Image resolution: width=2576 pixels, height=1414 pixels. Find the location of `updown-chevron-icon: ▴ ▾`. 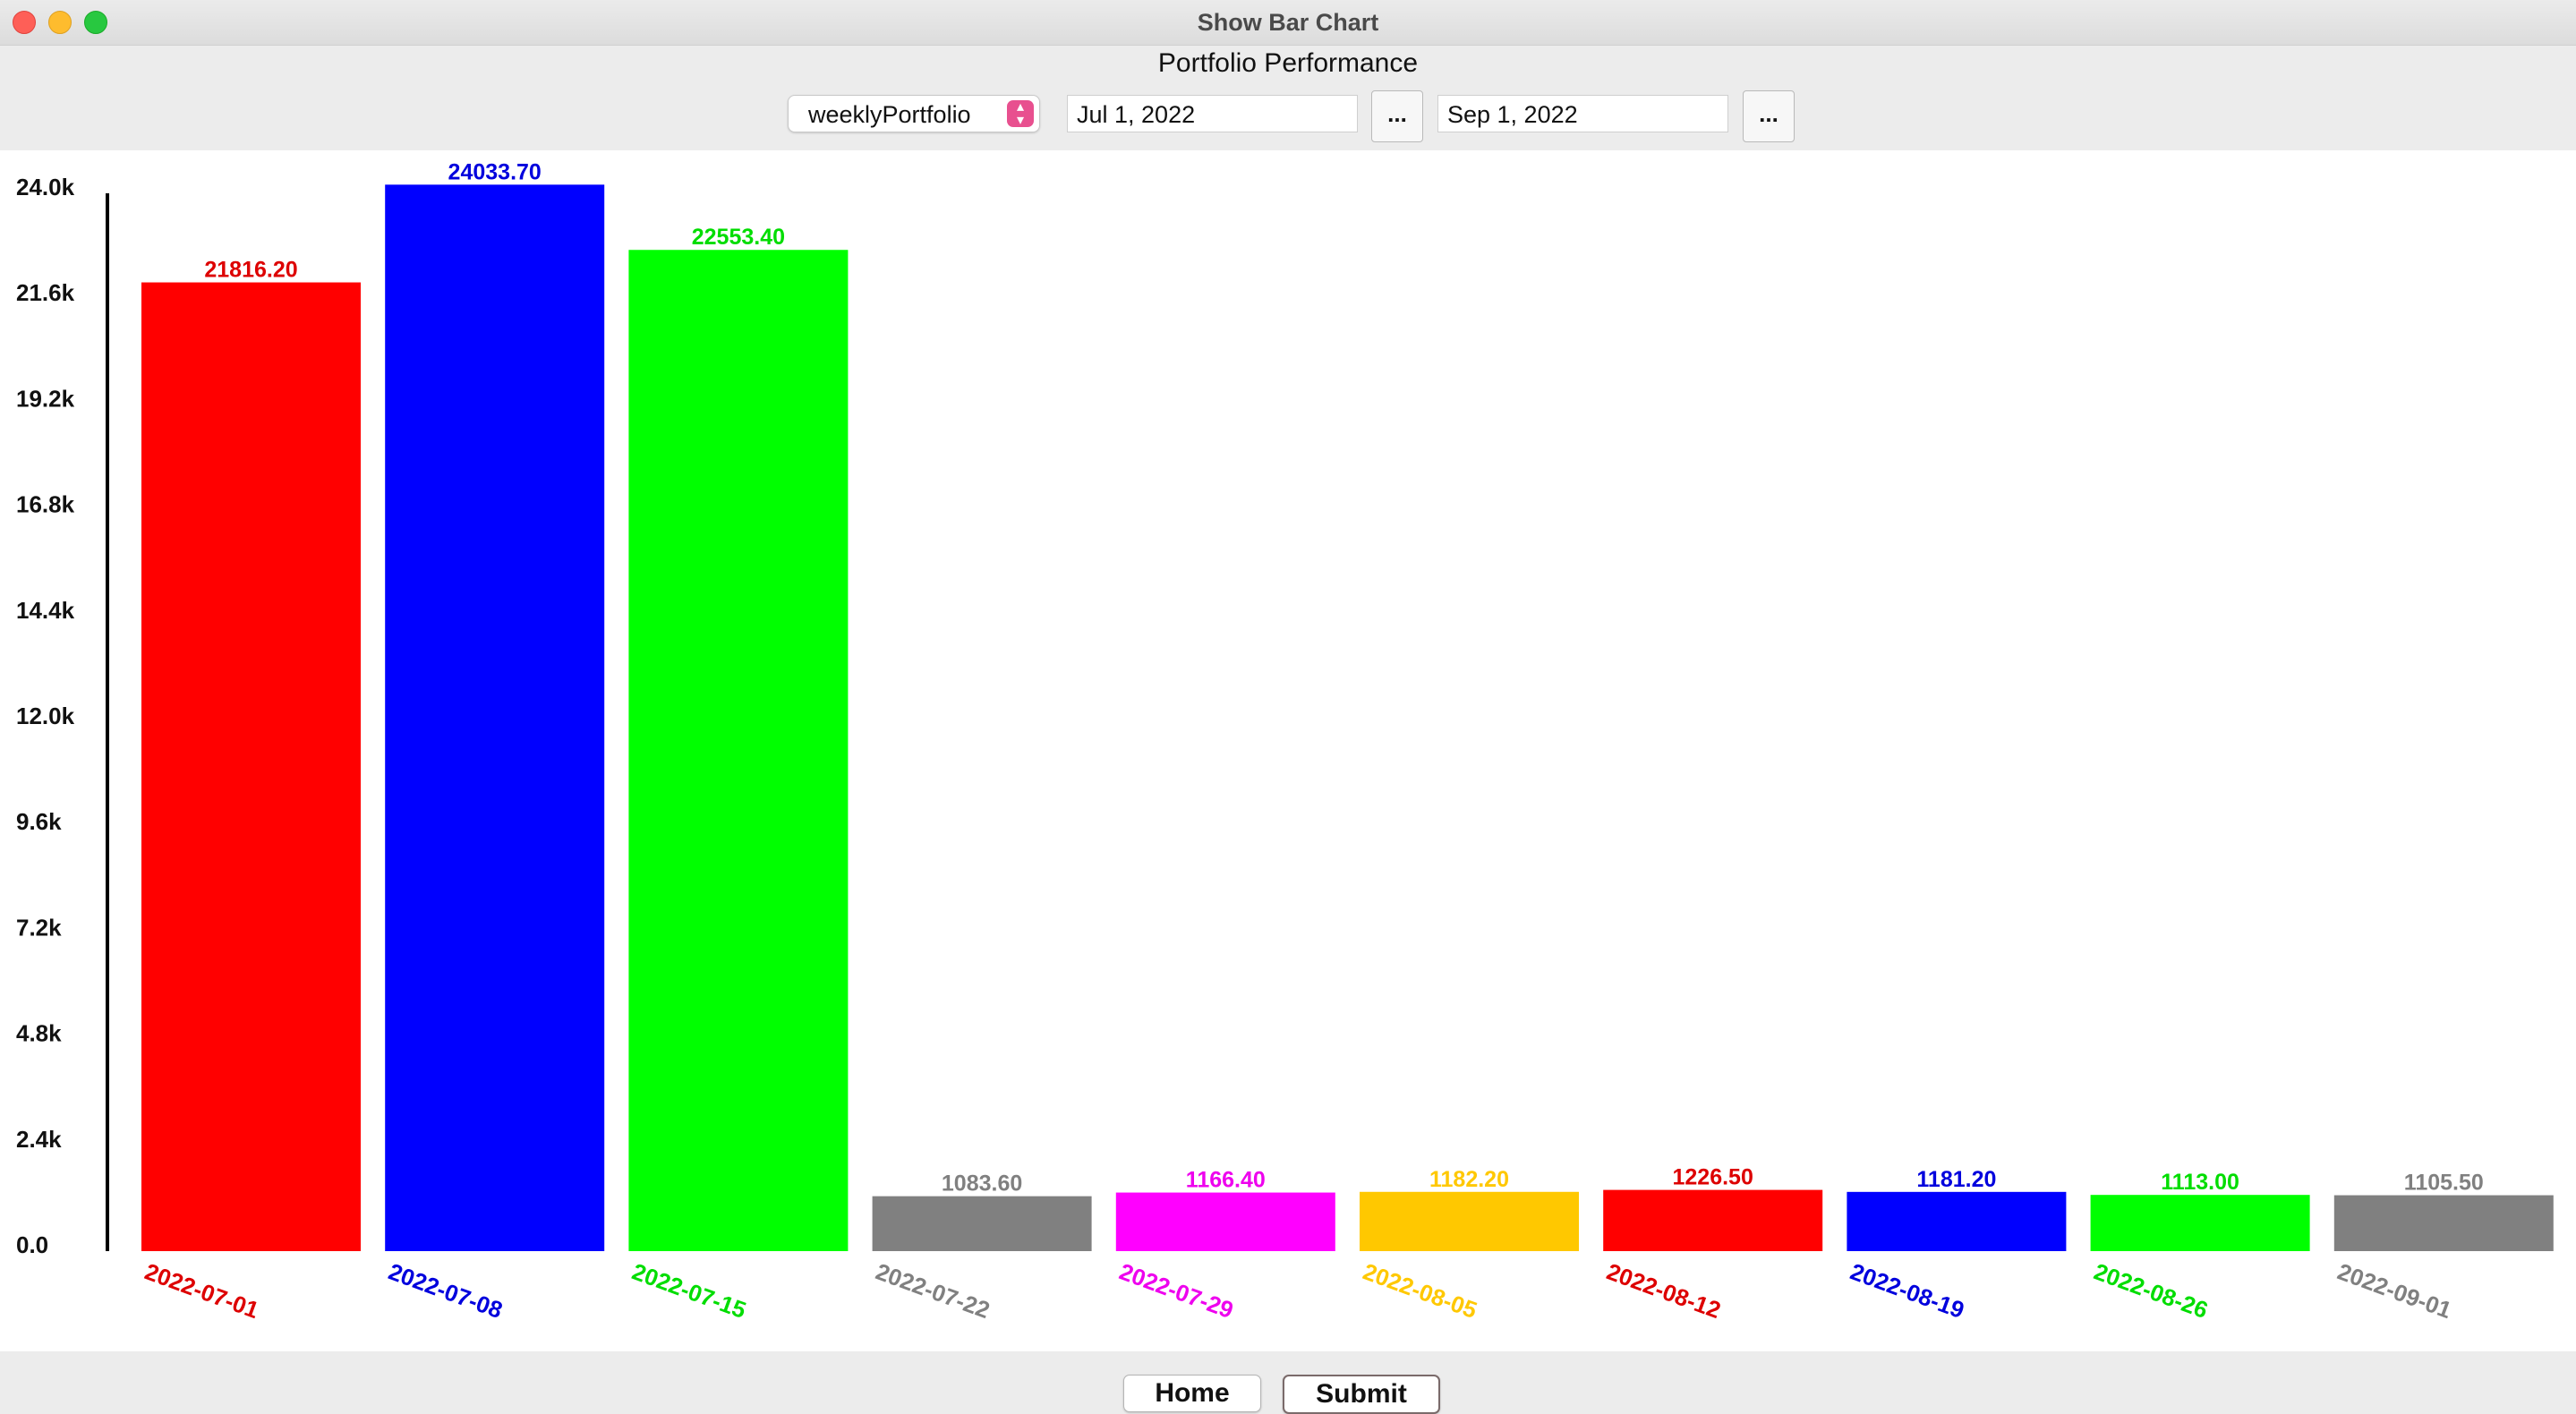

updown-chevron-icon: ▴ ▾ is located at coordinates (1020, 114).